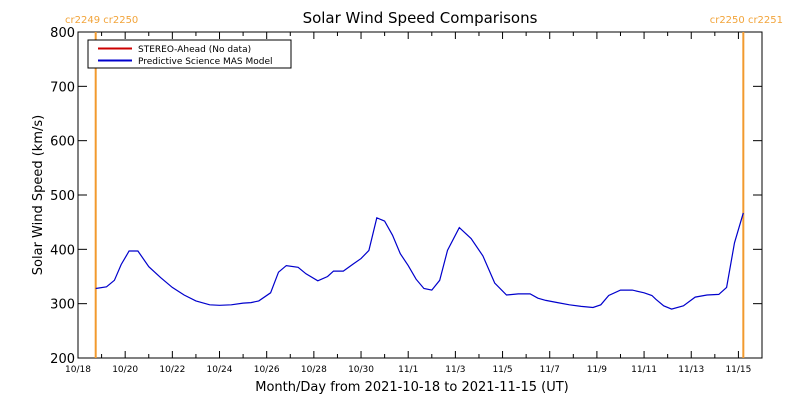 This screenshot has height=400, width=800. What do you see at coordinates (502, 370) in the screenshot?
I see `x-tick-label: 11/5` at bounding box center [502, 370].